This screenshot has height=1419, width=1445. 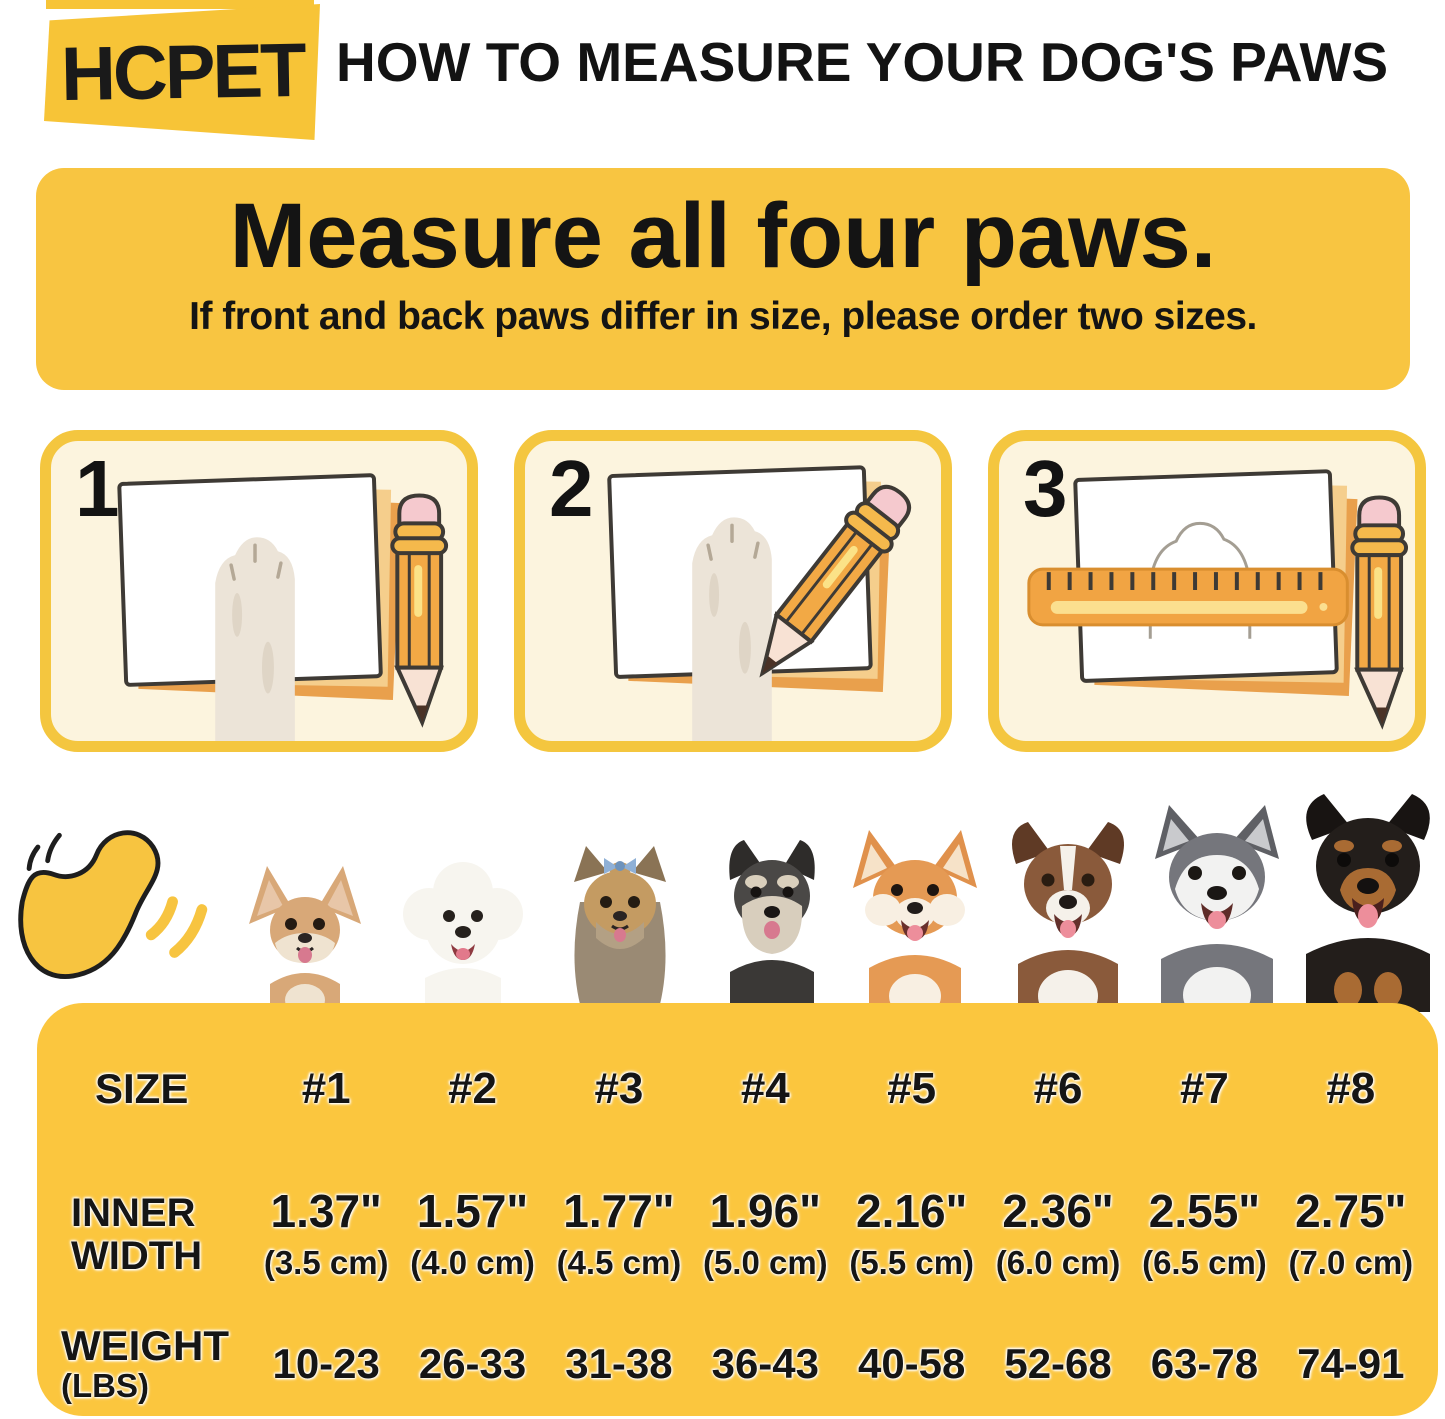 What do you see at coordinates (1045, 488) in the screenshot?
I see `step-number-3: 3` at bounding box center [1045, 488].